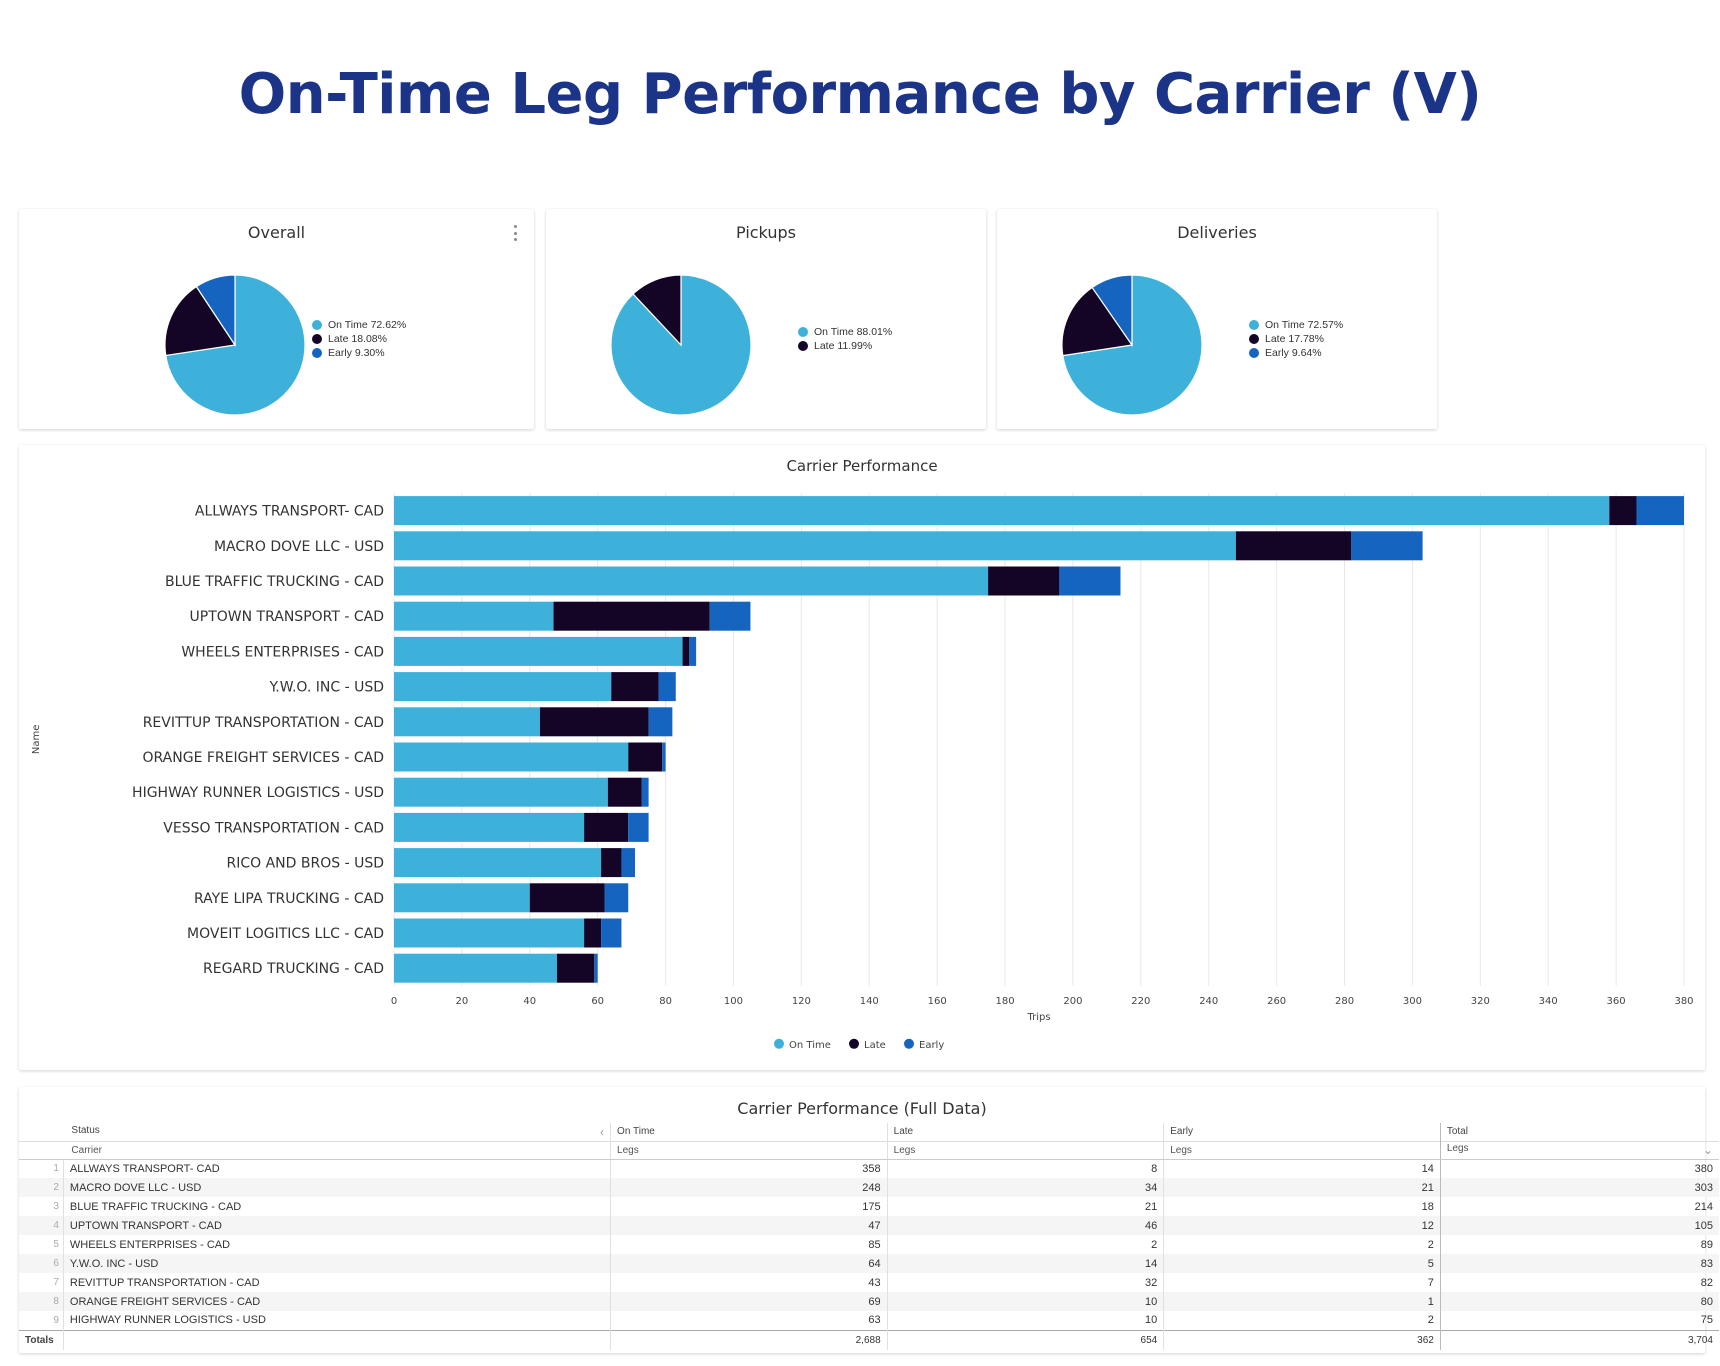 This screenshot has height=1366, width=1720. Describe the element at coordinates (41, 1263) in the screenshot. I see `row-index: 6` at that location.